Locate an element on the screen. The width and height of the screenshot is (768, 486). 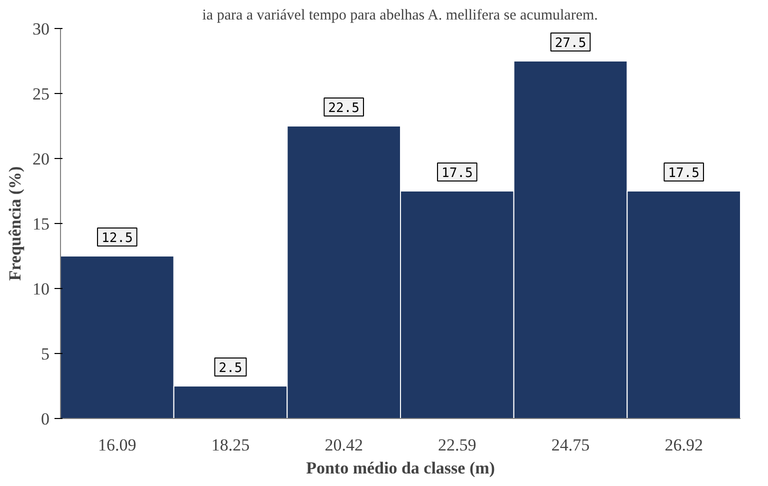
y-tick-label: 15 is located at coordinates (41, 224).